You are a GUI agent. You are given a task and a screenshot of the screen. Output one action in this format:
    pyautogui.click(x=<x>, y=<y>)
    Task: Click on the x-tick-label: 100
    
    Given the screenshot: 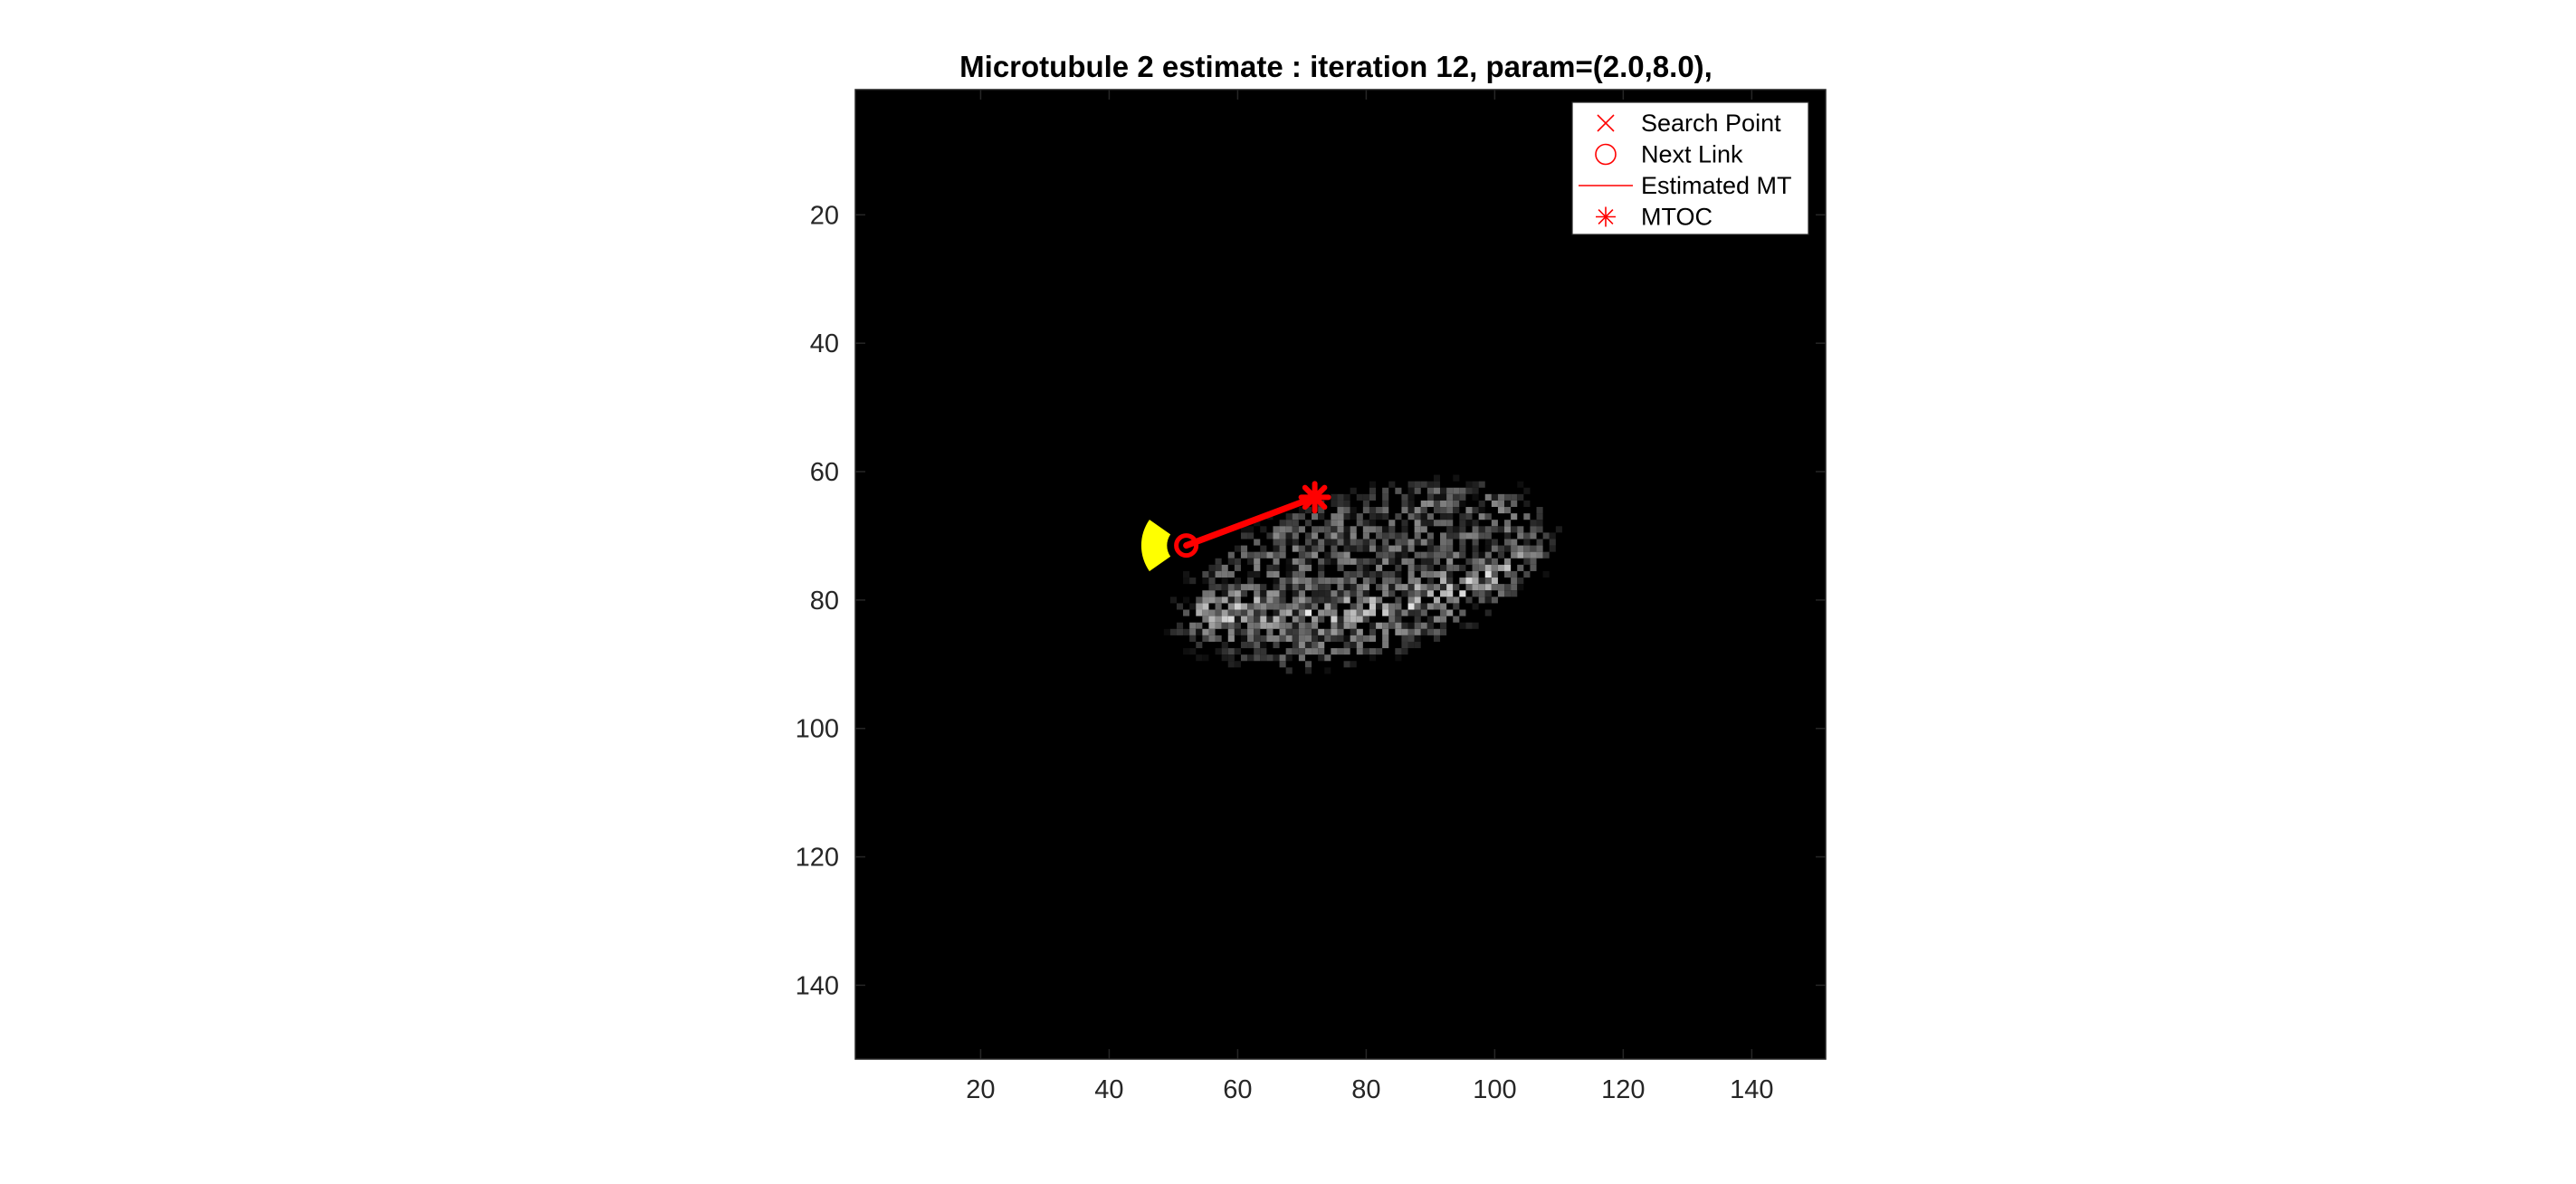 What is the action you would take?
    pyautogui.click(x=1494, y=1089)
    